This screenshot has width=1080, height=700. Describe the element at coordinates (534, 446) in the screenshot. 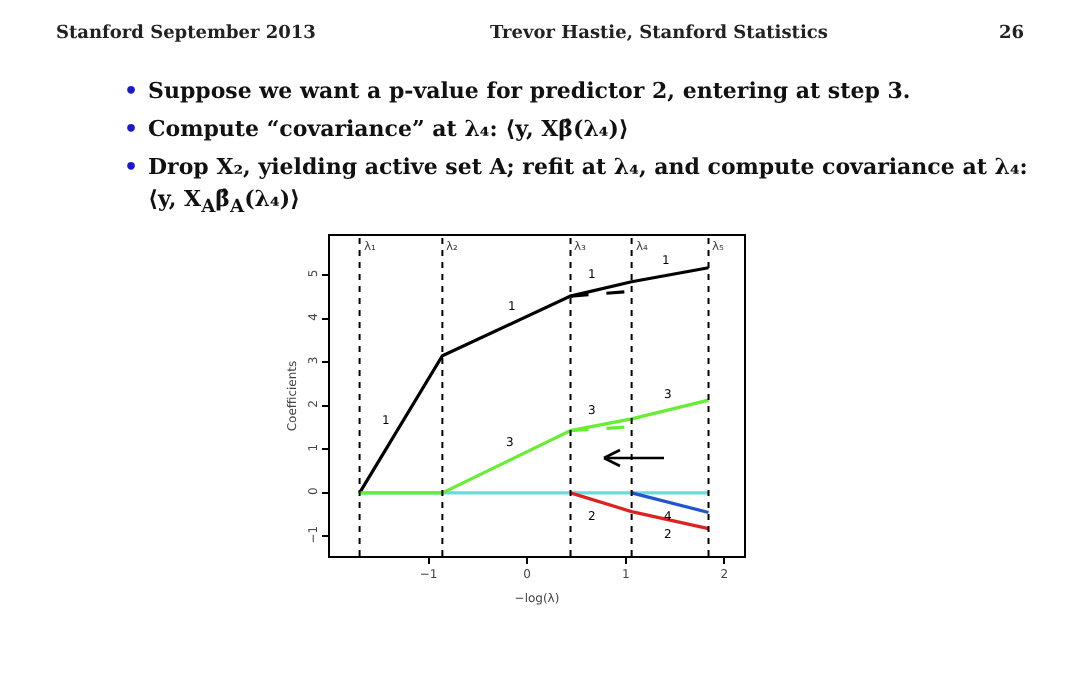

I see `line-series` at that location.